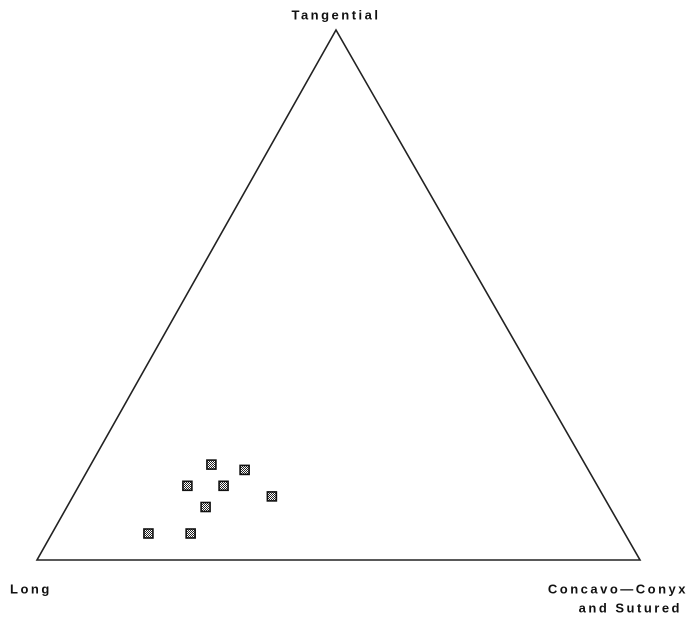 The height and width of the screenshot is (621, 692). What do you see at coordinates (630, 607) in the screenshot?
I see `vertex-label-right: and Sutured` at bounding box center [630, 607].